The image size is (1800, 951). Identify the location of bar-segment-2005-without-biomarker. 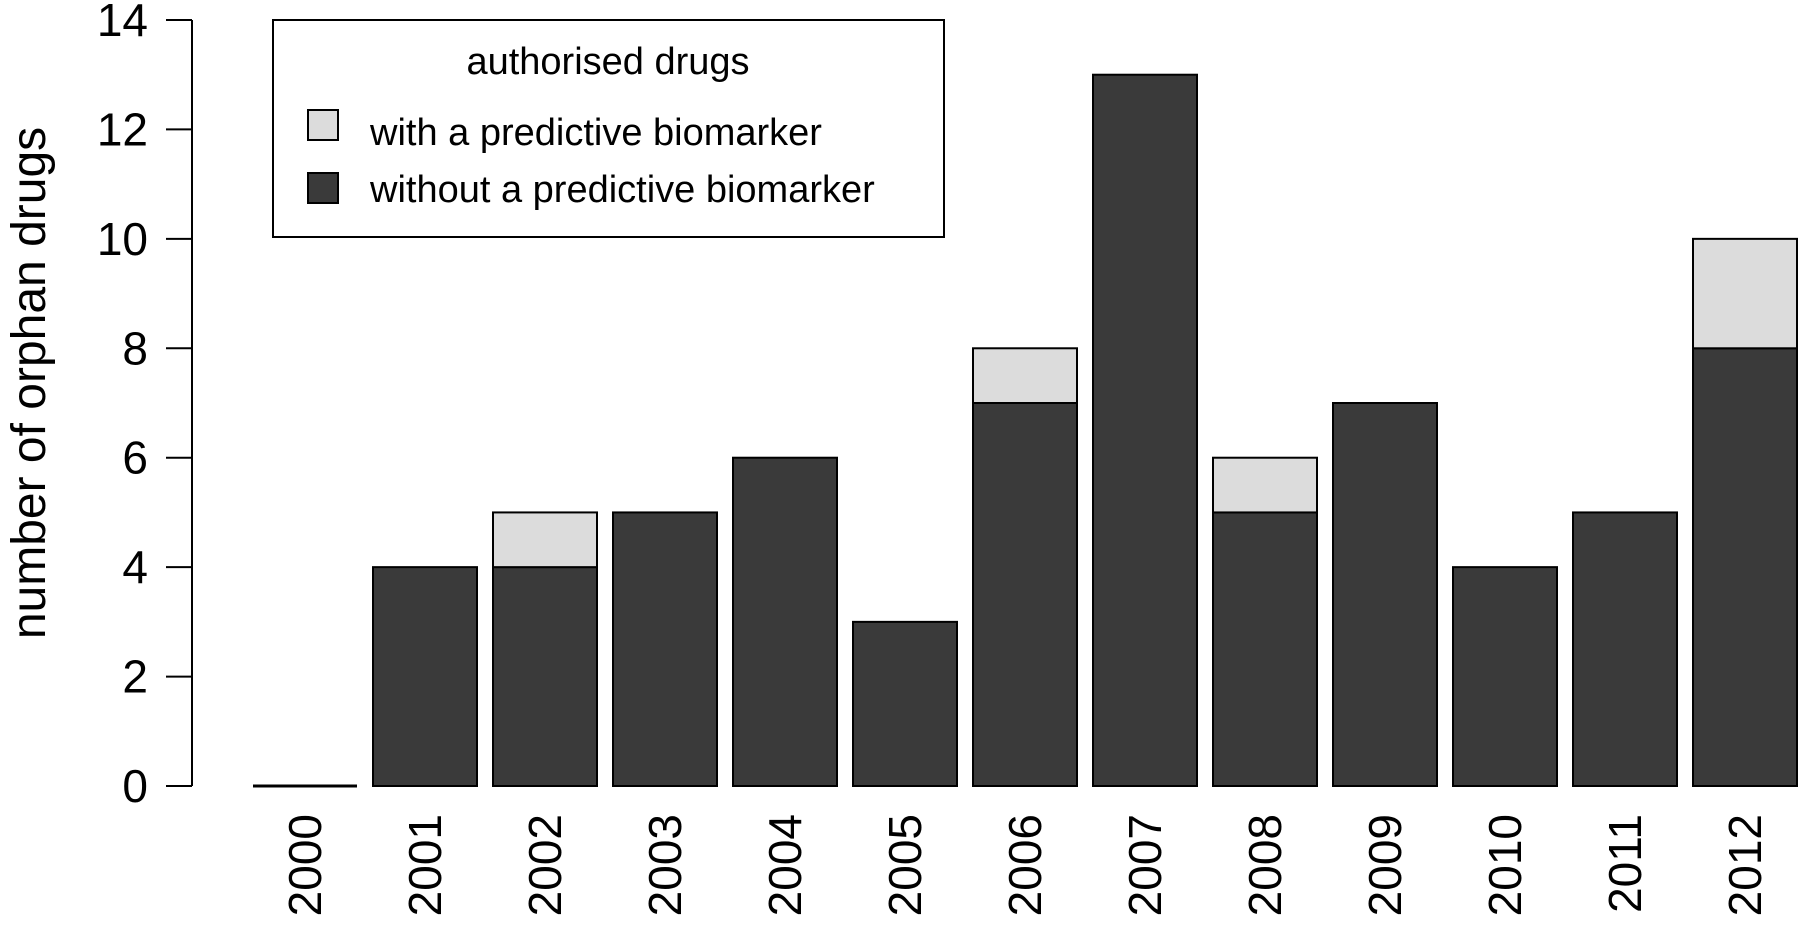
(905, 703).